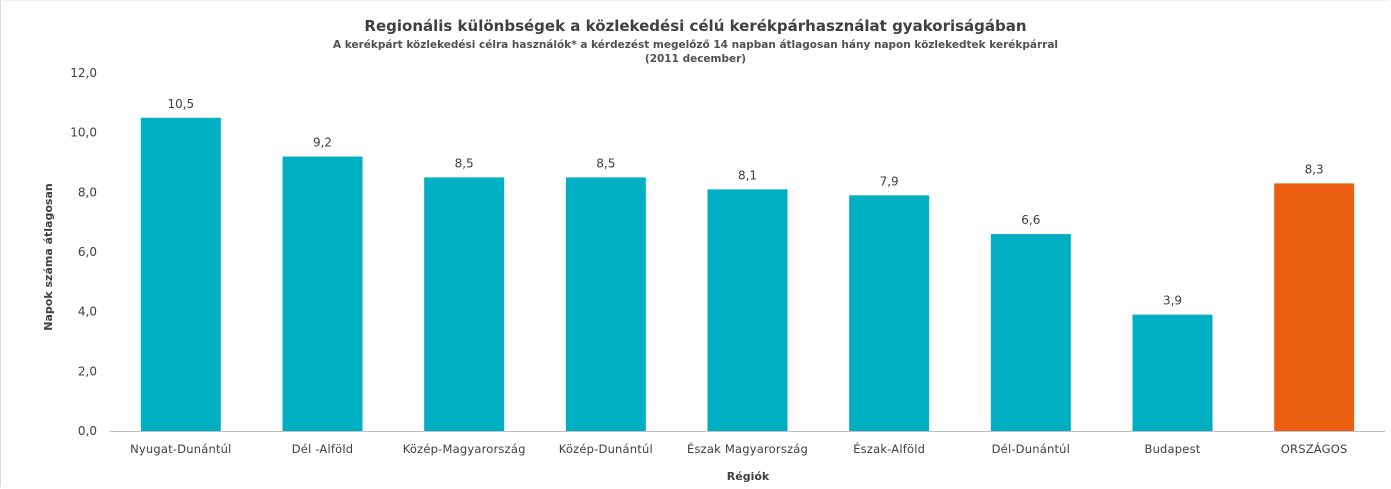  I want to click on y-axis: 0,0 2,0 4,0 6,0 8,0 10,0 12,0, so click(83, 252).